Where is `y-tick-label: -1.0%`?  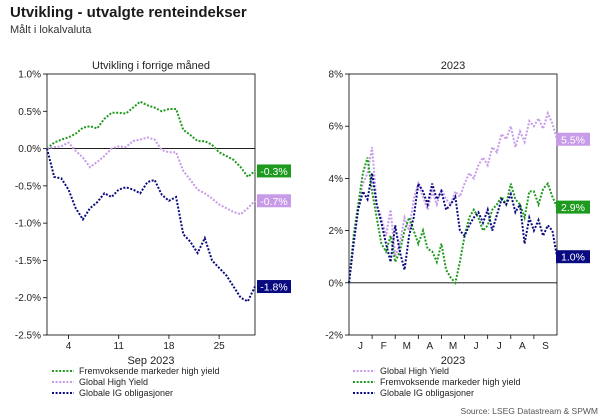 y-tick-label: -1.0% is located at coordinates (28, 224).